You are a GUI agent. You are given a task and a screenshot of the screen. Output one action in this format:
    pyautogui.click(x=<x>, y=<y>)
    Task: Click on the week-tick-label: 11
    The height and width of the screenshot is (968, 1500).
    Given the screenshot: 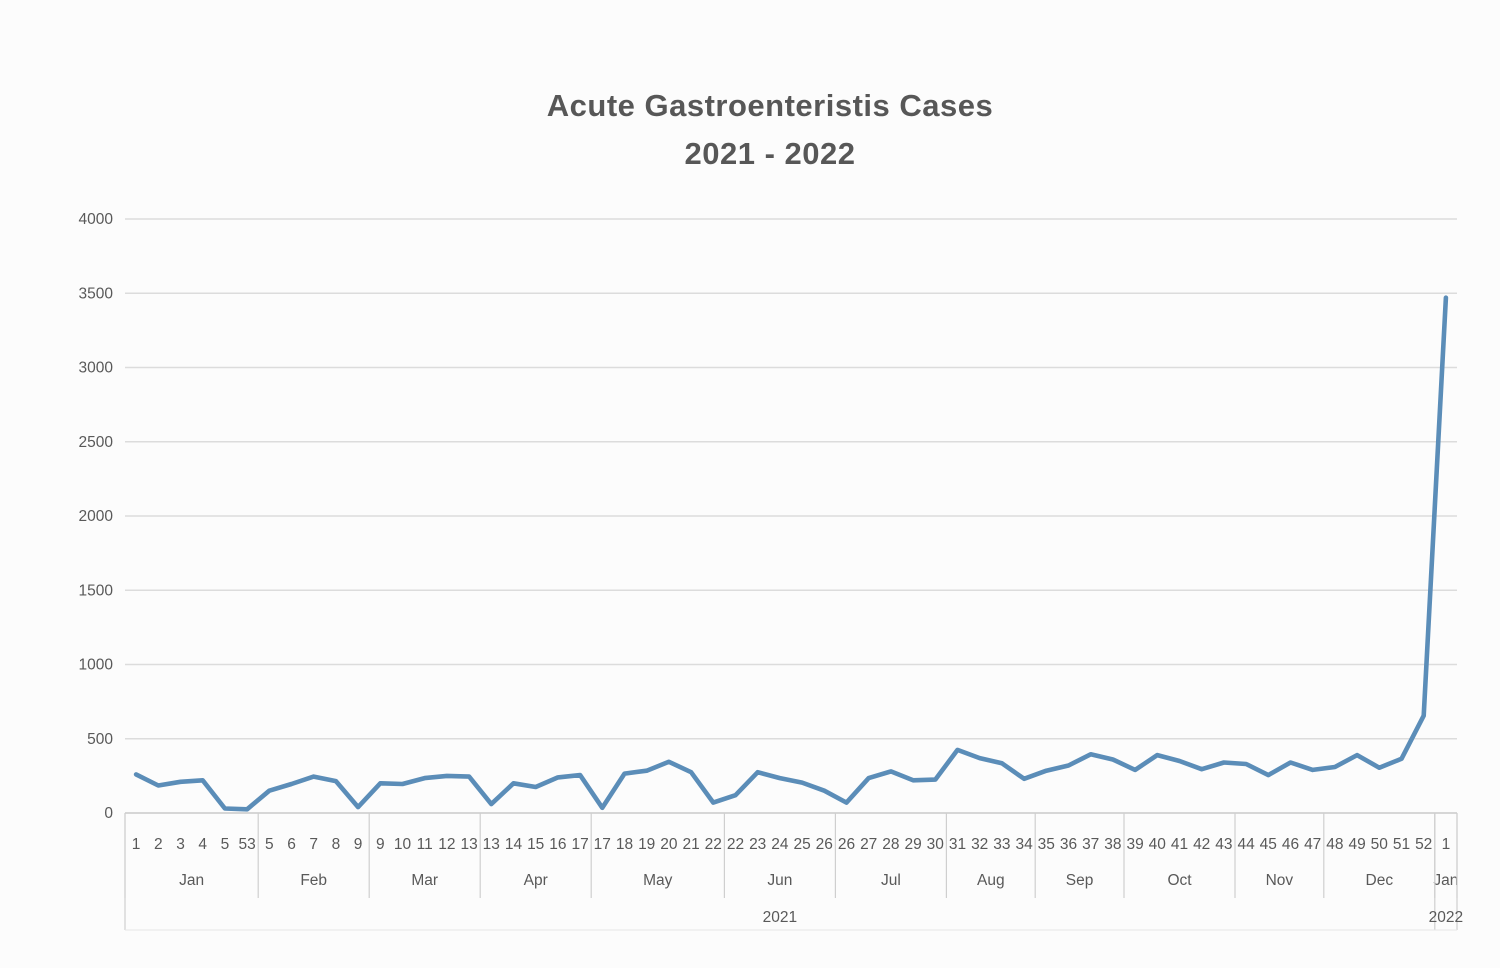 What is the action you would take?
    pyautogui.click(x=425, y=844)
    